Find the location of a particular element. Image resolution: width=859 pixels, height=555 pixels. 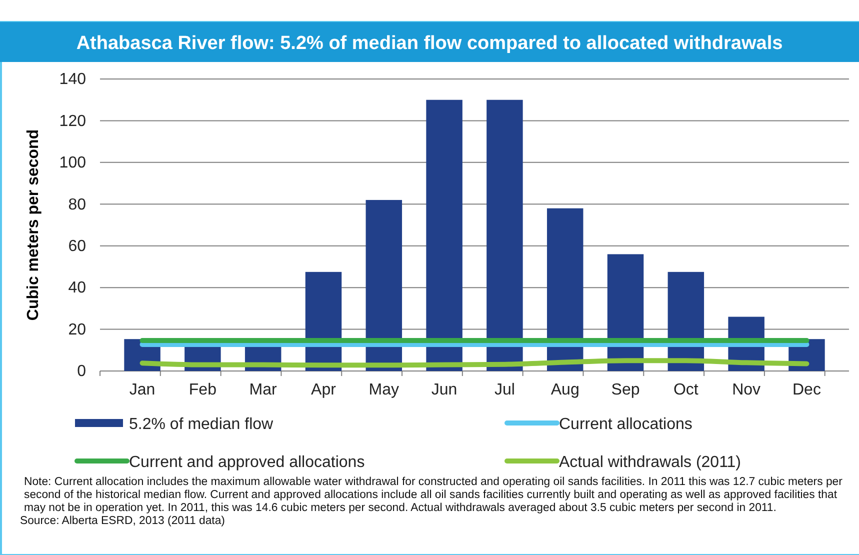

legend-label: Actual withdrawals (2011) is located at coordinates (650, 462).